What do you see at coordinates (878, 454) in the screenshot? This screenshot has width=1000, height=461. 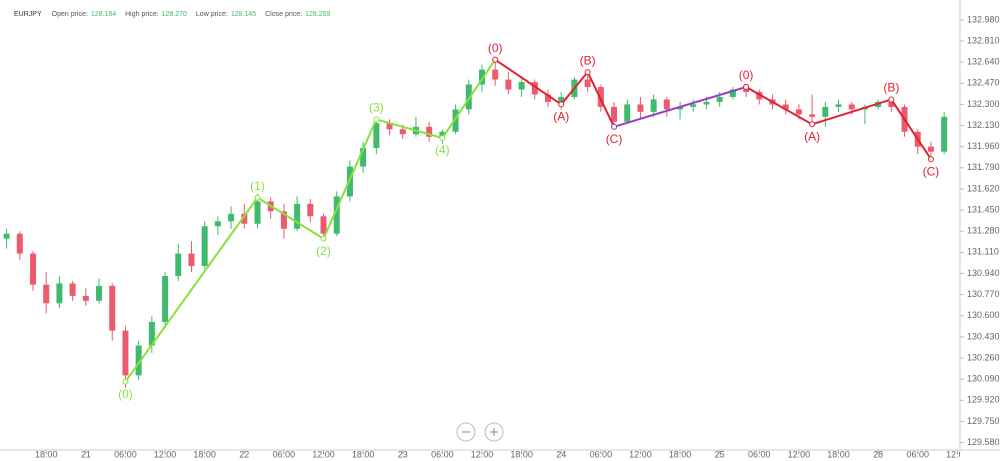 I see `x-tick-label: 28` at bounding box center [878, 454].